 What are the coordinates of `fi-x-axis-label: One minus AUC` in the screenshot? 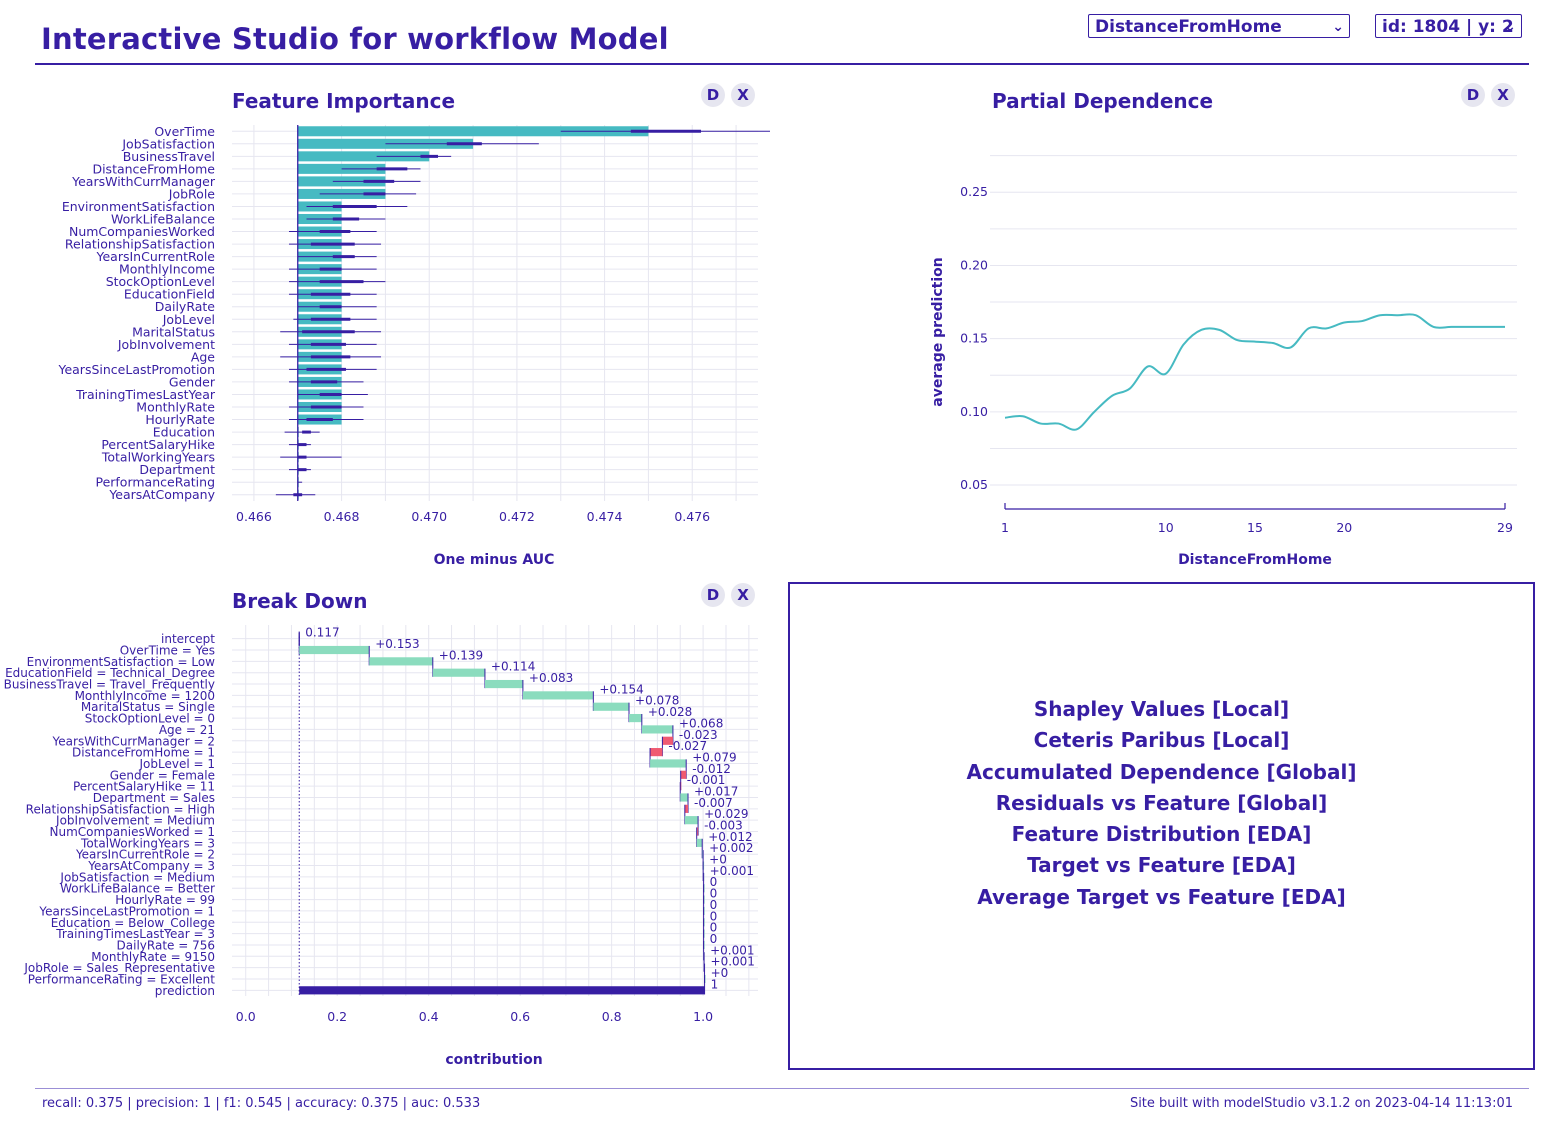 It's located at (494, 560).